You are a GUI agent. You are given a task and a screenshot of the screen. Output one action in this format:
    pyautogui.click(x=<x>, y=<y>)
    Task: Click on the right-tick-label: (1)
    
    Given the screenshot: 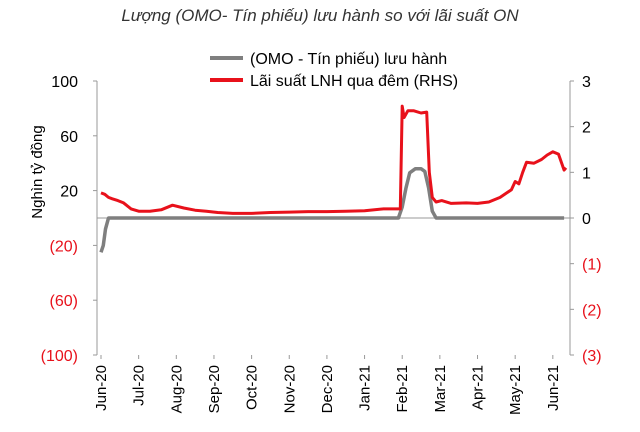 What is the action you would take?
    pyautogui.click(x=592, y=265)
    